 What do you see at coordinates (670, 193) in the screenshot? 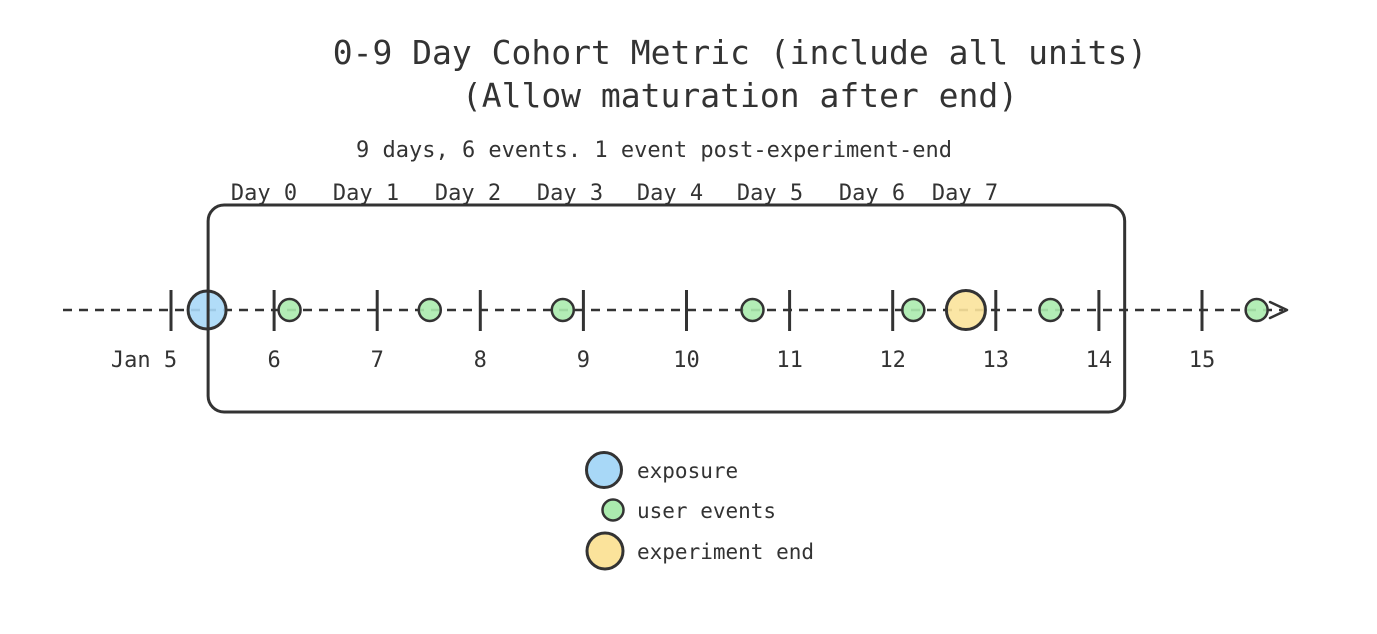
I see `day-label: Day 4` at bounding box center [670, 193].